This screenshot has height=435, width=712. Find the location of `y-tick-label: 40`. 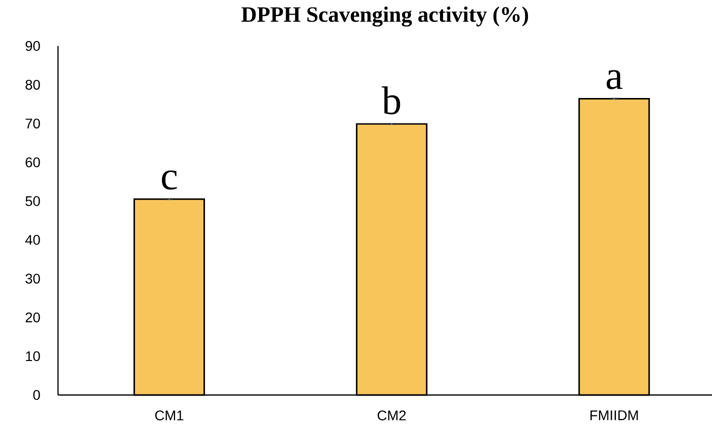

y-tick-label: 40 is located at coordinates (32, 239).